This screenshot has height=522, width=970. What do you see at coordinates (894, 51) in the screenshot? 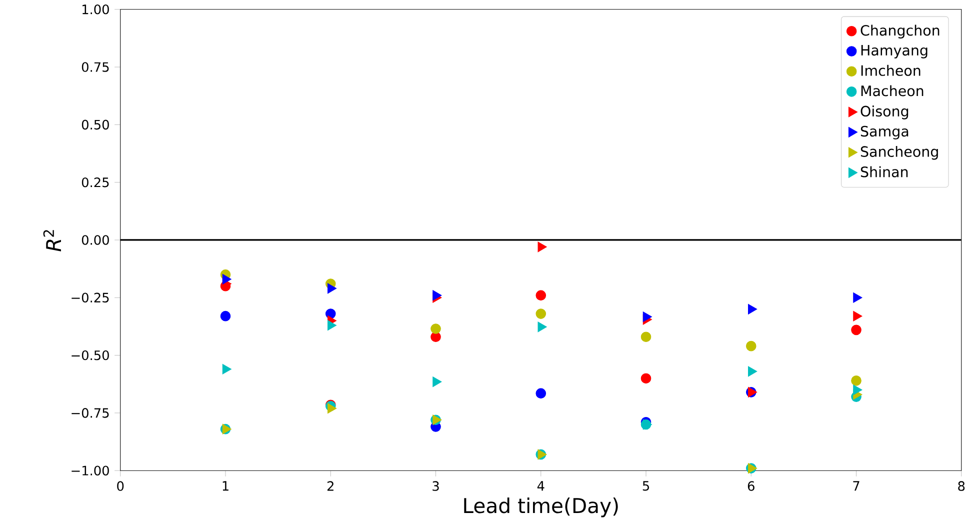
I see `legend-label: Hamyang` at bounding box center [894, 51].